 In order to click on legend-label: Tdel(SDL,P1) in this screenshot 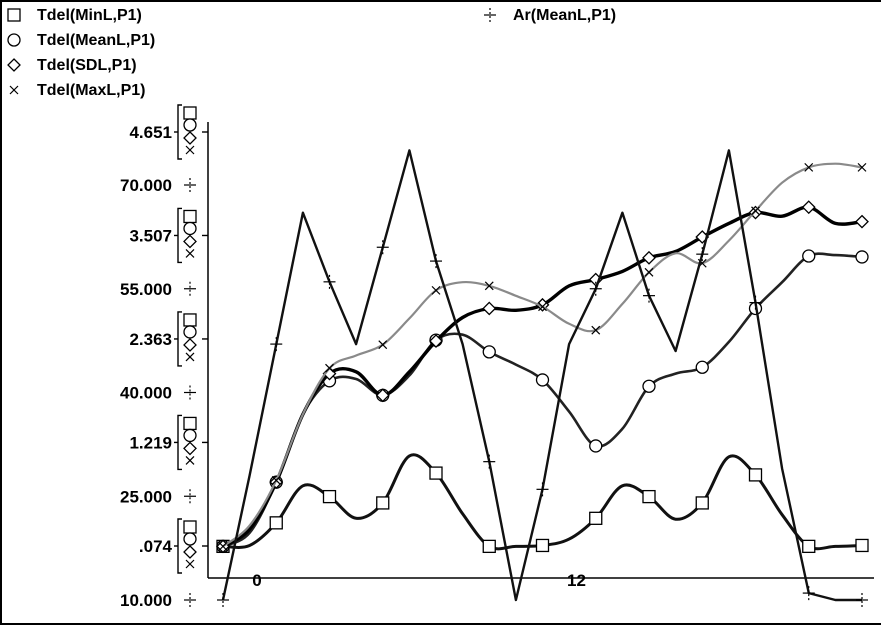, I will do `click(87, 65)`.